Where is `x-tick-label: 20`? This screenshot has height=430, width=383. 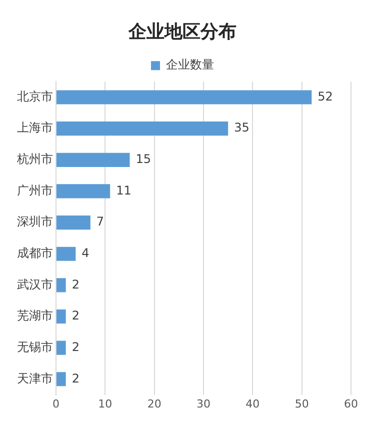 x-tick-label: 20 is located at coordinates (154, 403).